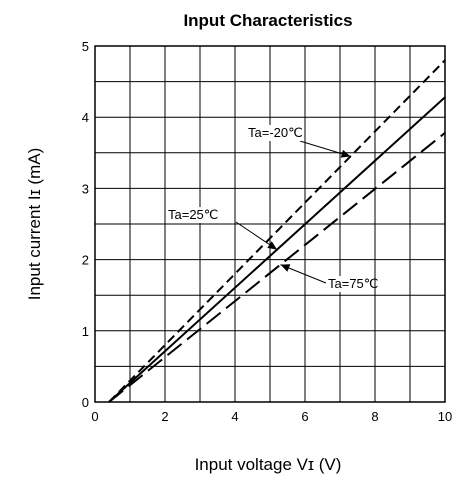  What do you see at coordinates (164, 416) in the screenshot?
I see `x-tick-label: 2` at bounding box center [164, 416].